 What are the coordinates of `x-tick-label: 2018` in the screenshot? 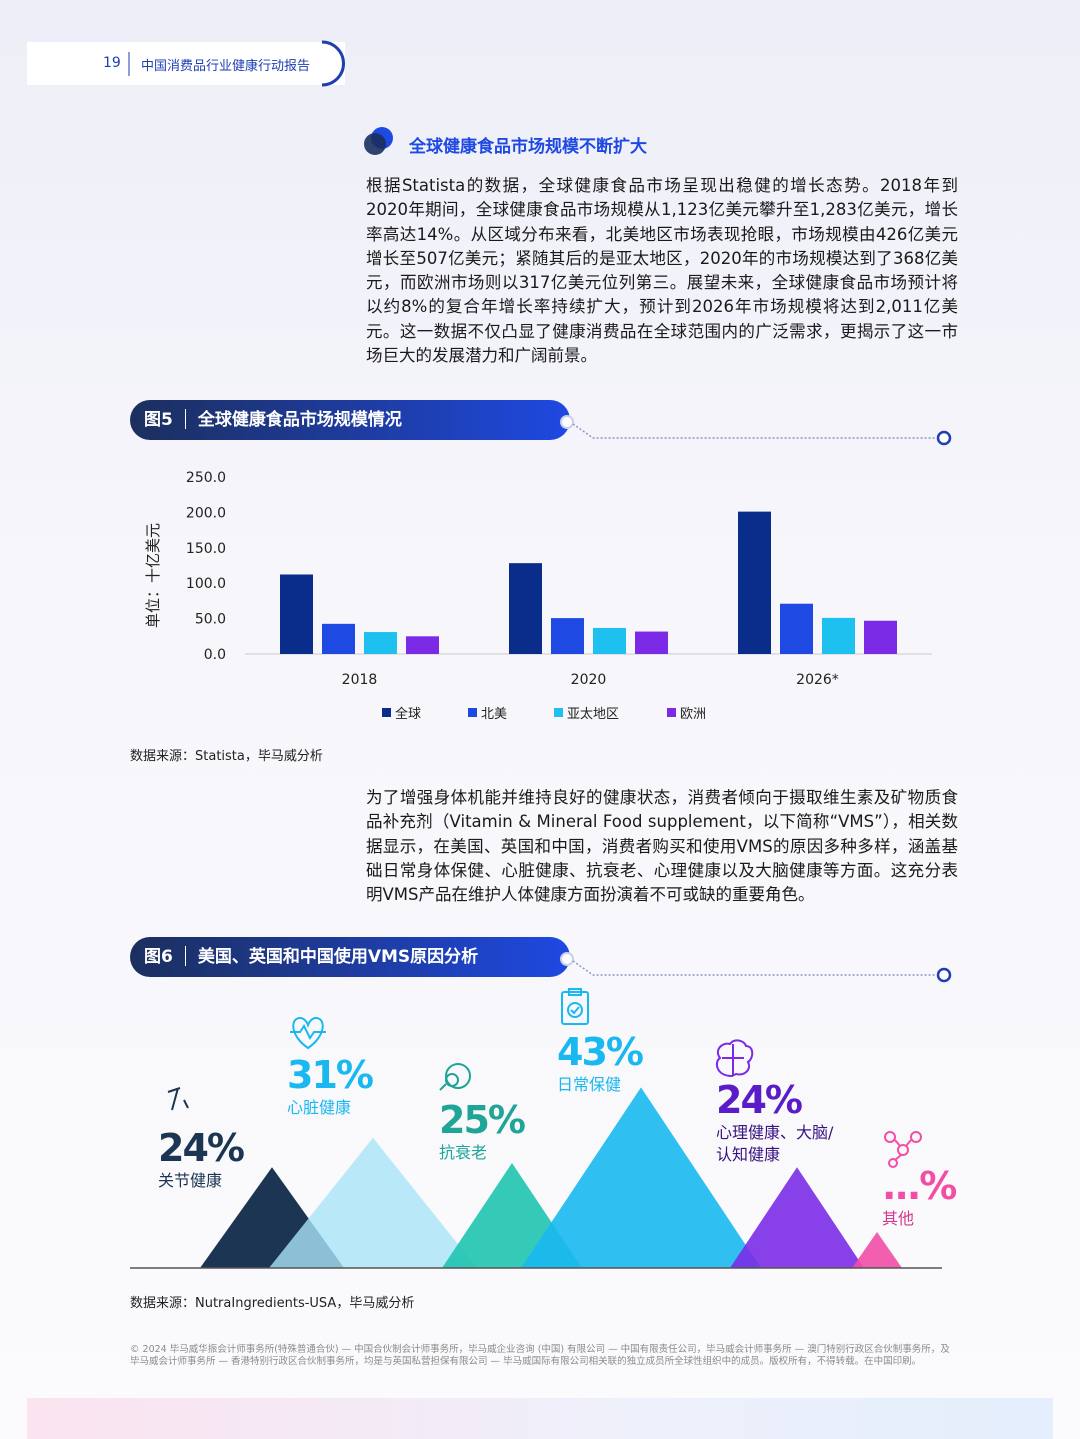 It's located at (360, 680).